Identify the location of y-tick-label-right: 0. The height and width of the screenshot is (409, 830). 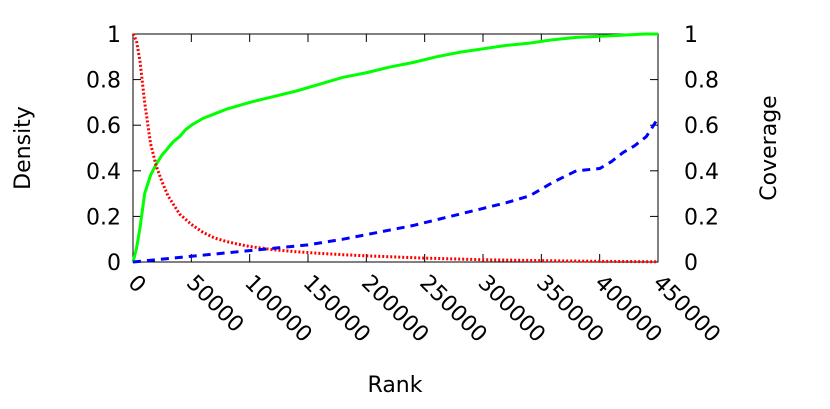
(691, 263).